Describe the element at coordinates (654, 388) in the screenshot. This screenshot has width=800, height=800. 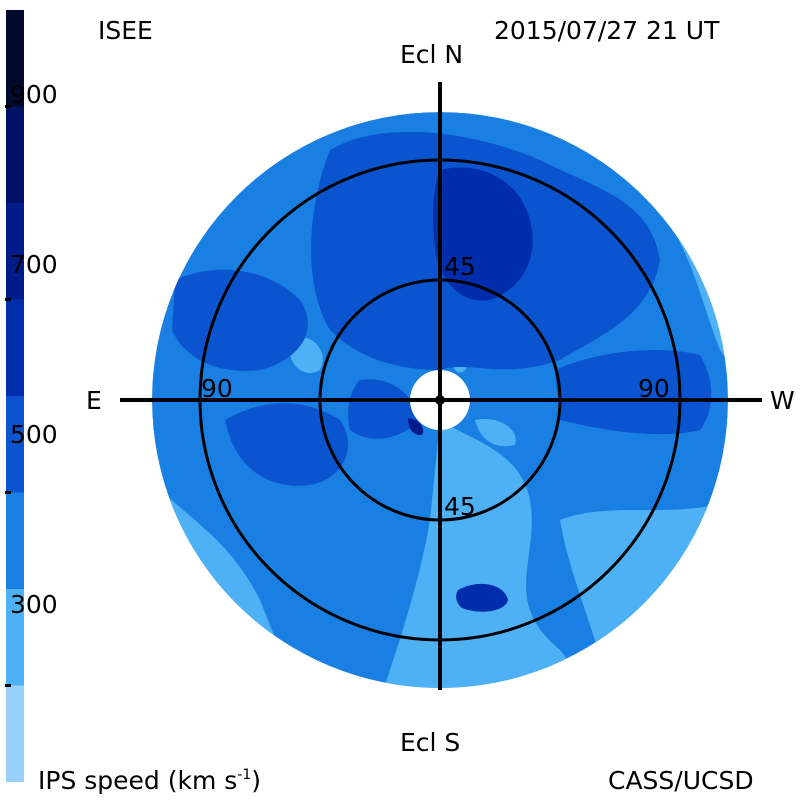
I see `ring-label-90-right: 90` at that location.